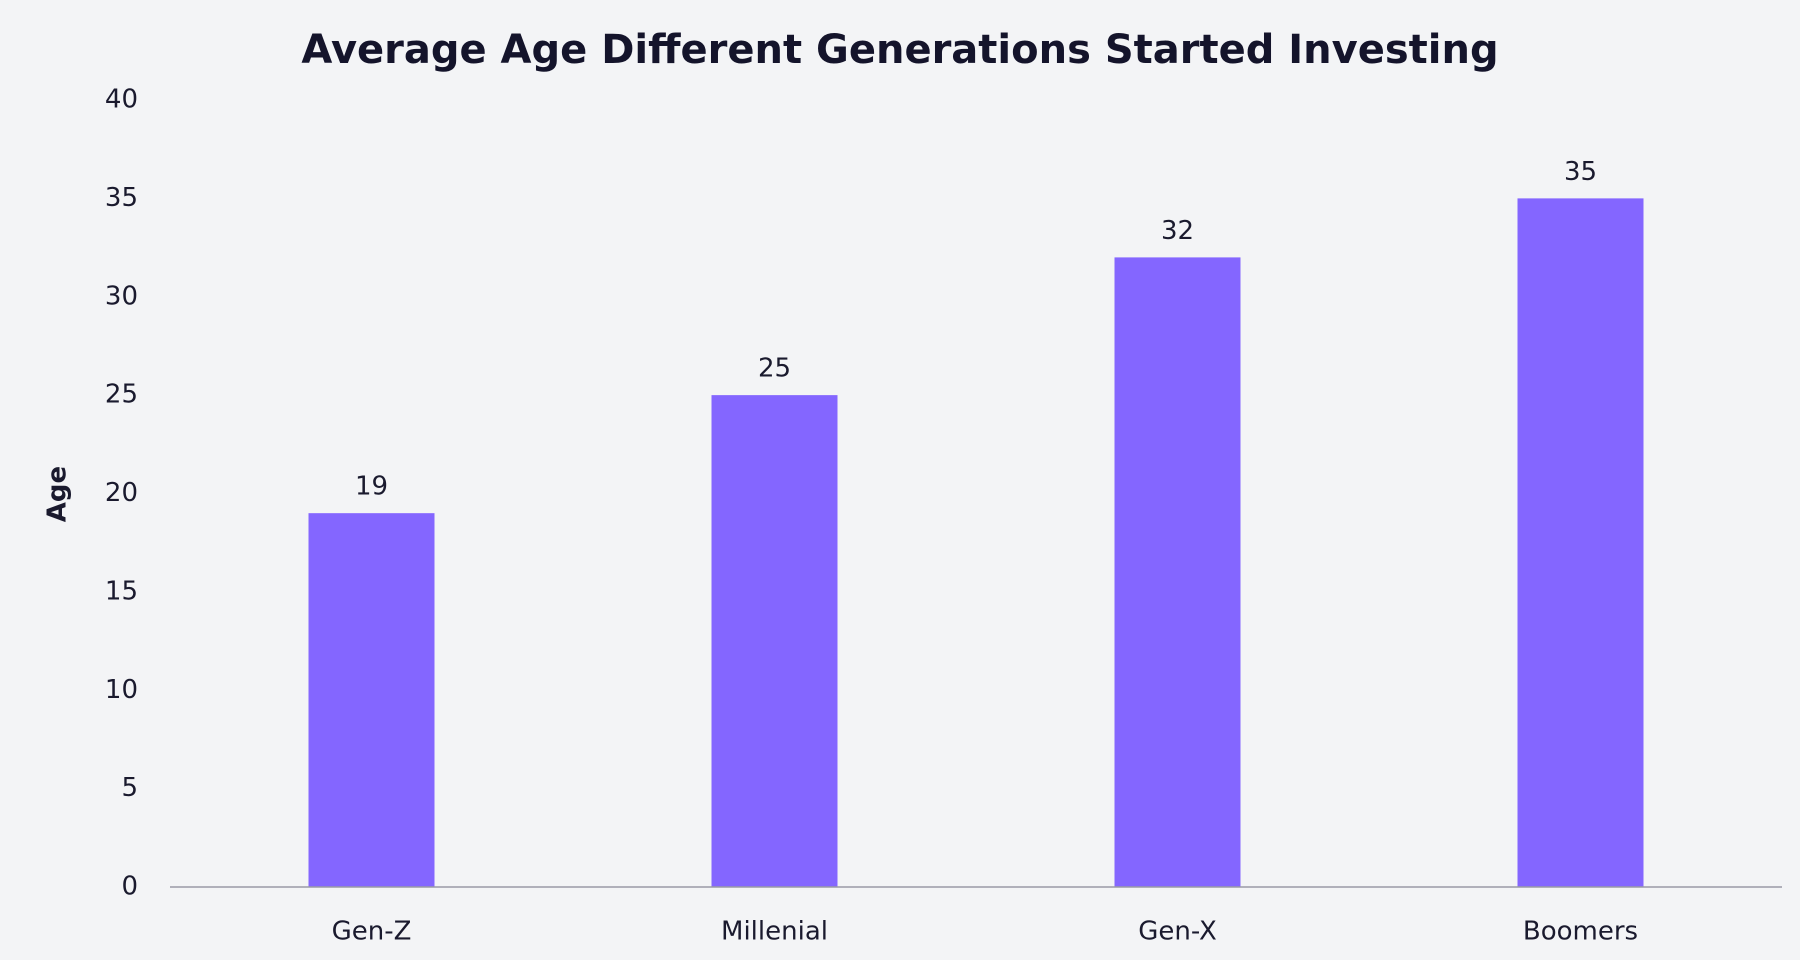 This screenshot has height=960, width=1800. I want to click on y-tick-label: 30, so click(121, 296).